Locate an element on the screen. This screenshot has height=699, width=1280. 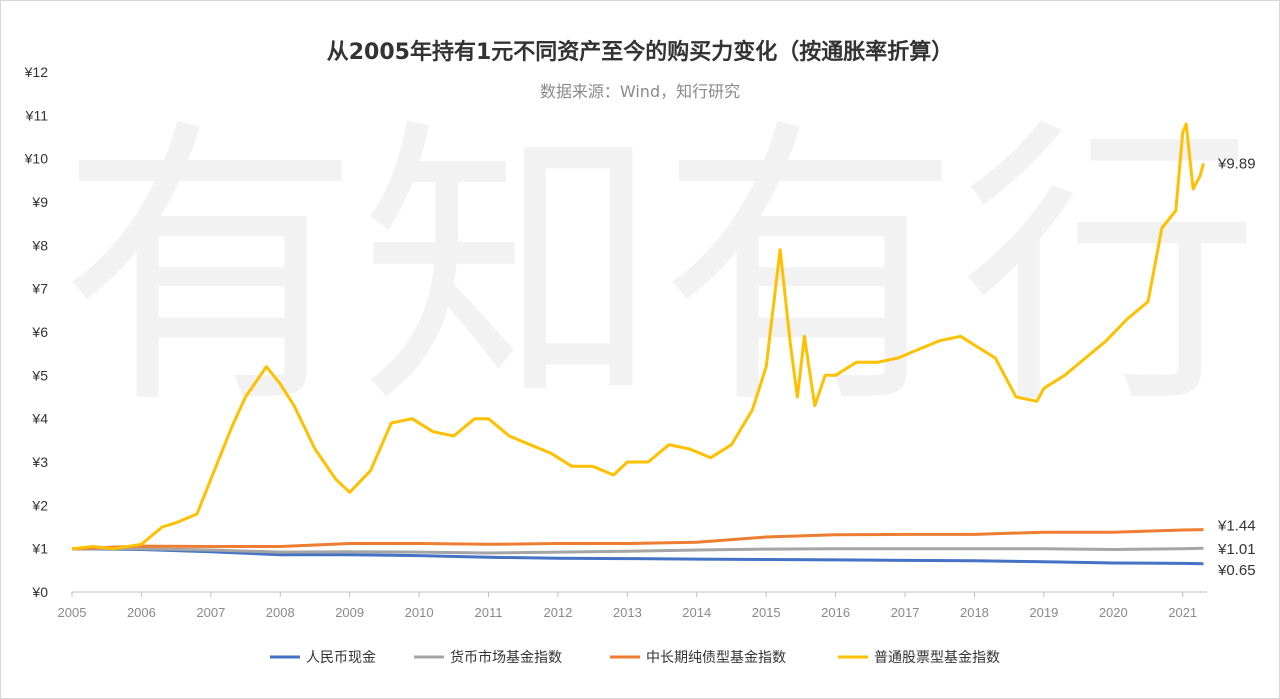
end-value-label: ¥1.01 is located at coordinates (1236, 549).